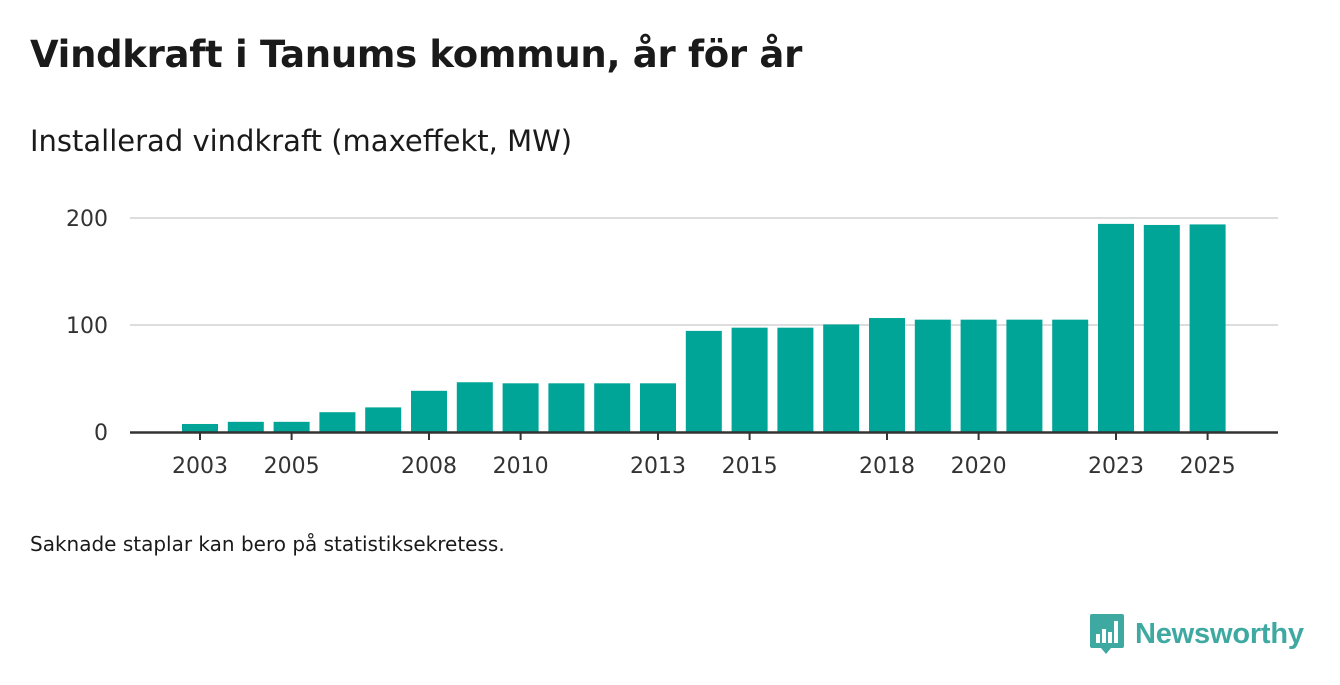 The image size is (1340, 685). Describe the element at coordinates (1070, 375) in the screenshot. I see `bar-2022` at that location.